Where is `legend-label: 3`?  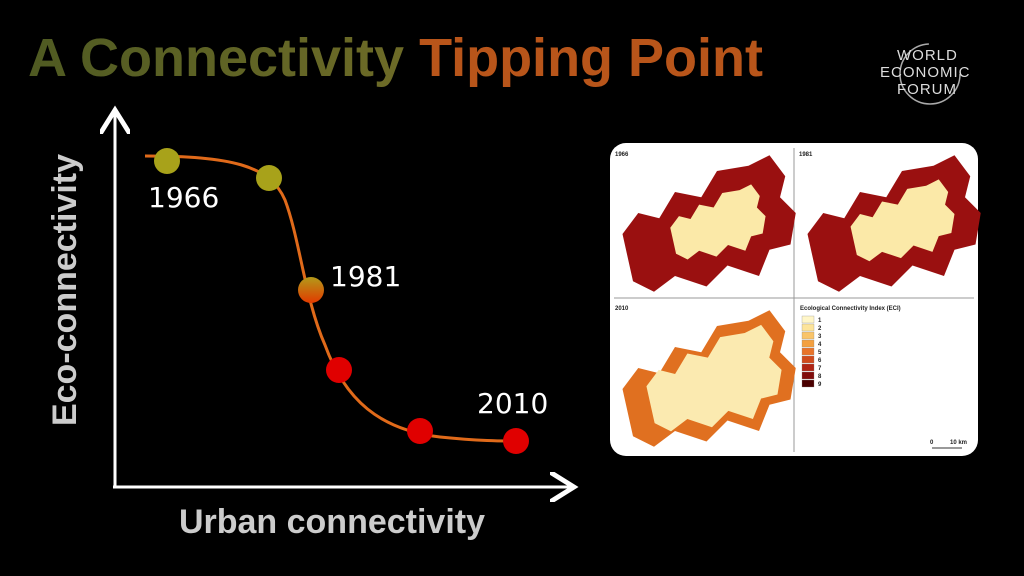 legend-label: 3 is located at coordinates (820, 337).